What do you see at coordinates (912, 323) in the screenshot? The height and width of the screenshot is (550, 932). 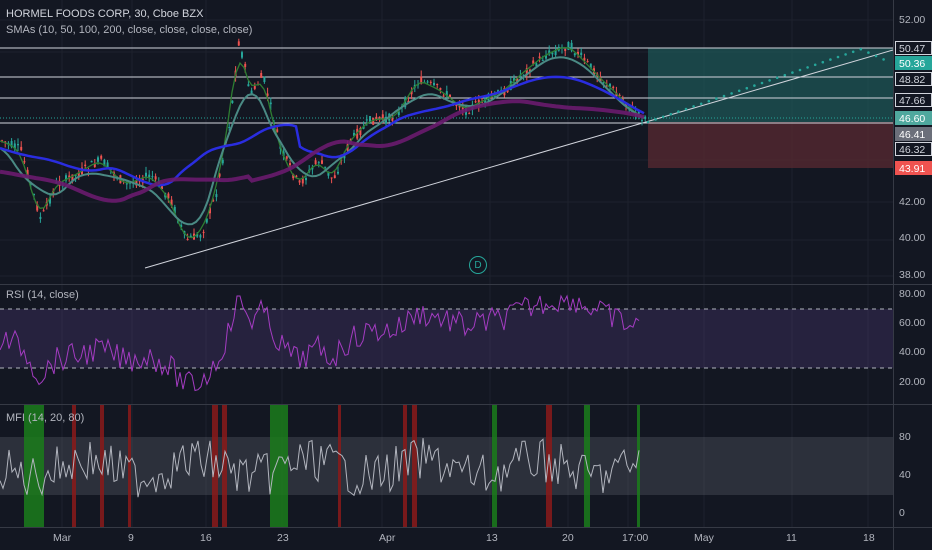 I see `rsi-tick: 60.00` at bounding box center [912, 323].